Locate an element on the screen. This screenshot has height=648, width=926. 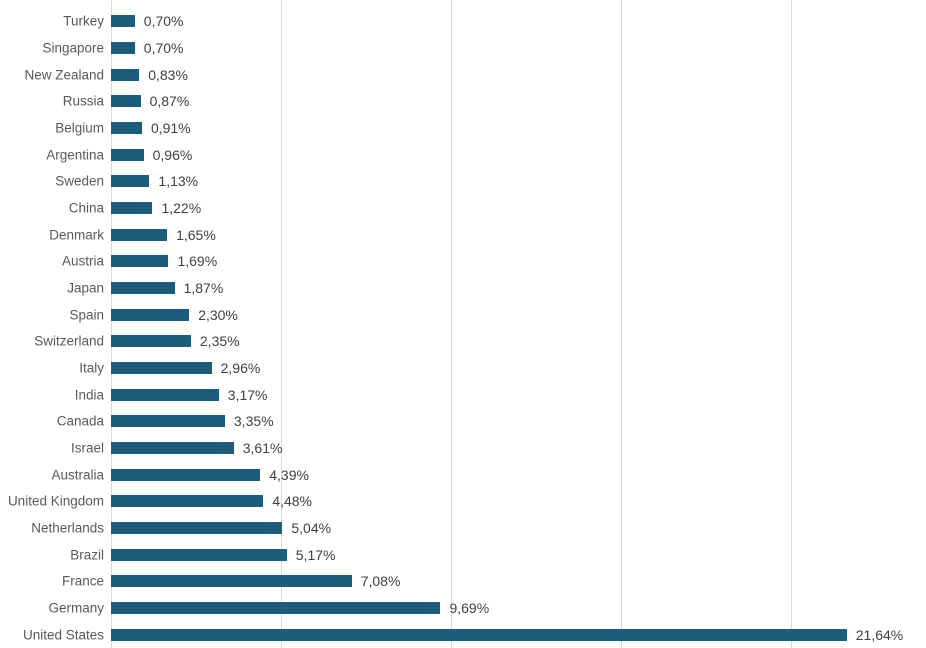
chart-row: Russia 0,87% is located at coordinates (463, 101).